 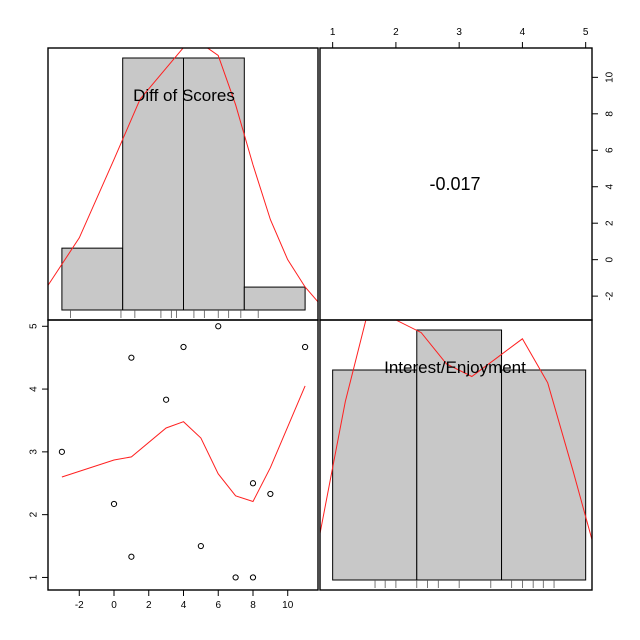 I want to click on correlation-value: -0.017, so click(x=454, y=184).